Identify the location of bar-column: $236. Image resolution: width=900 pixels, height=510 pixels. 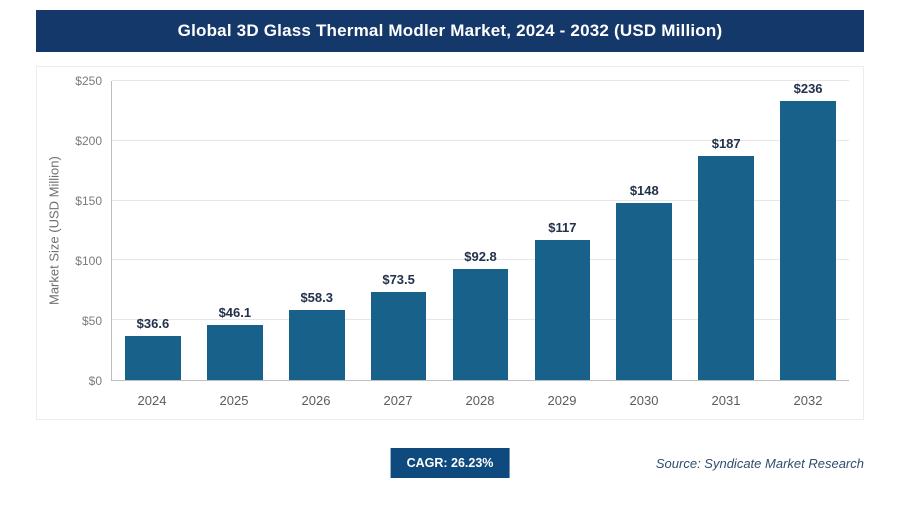
(808, 230).